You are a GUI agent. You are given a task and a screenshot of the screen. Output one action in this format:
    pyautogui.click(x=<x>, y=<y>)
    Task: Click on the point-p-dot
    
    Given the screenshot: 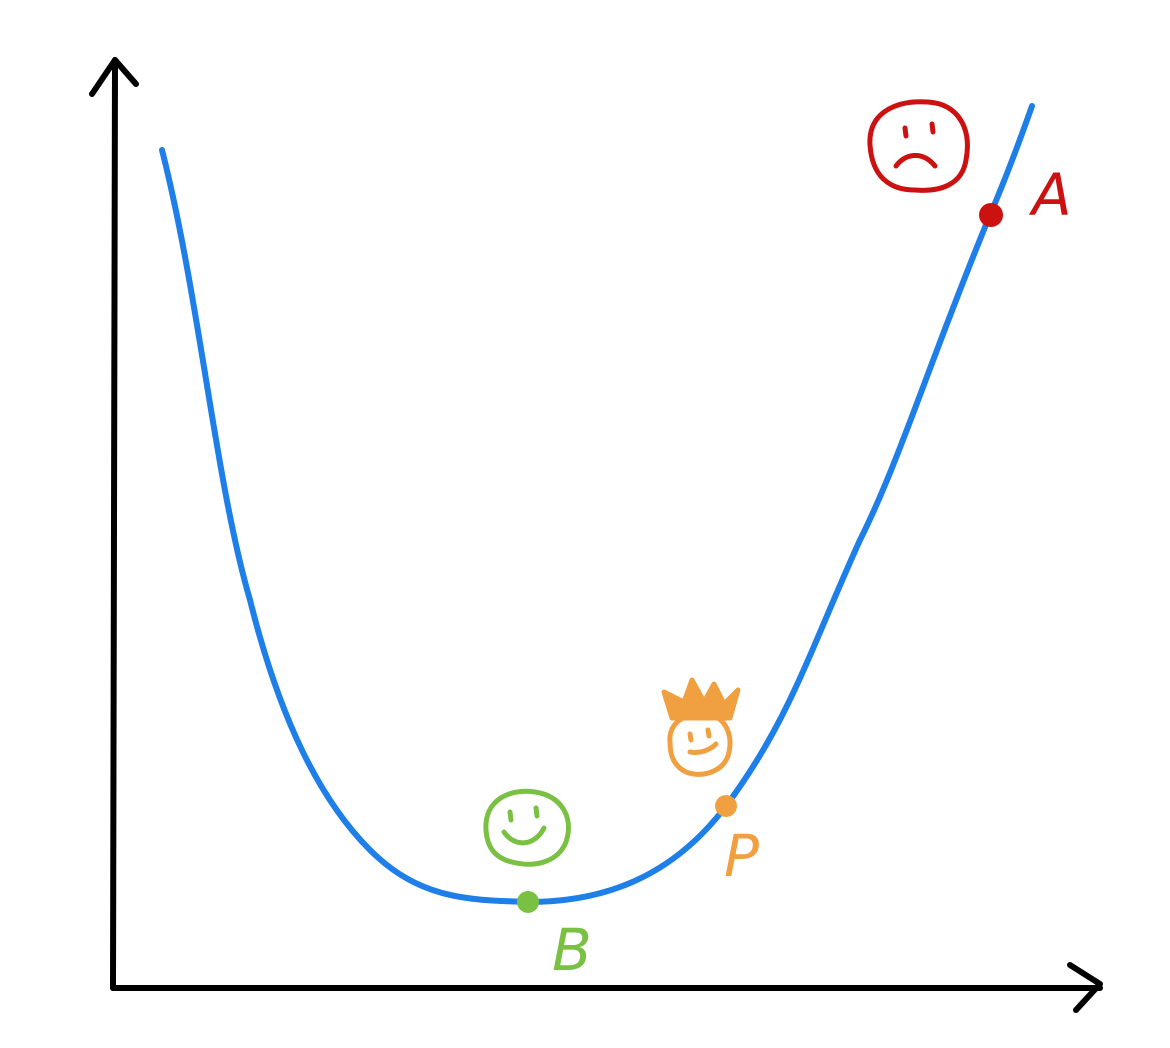 What is the action you would take?
    pyautogui.click(x=726, y=806)
    